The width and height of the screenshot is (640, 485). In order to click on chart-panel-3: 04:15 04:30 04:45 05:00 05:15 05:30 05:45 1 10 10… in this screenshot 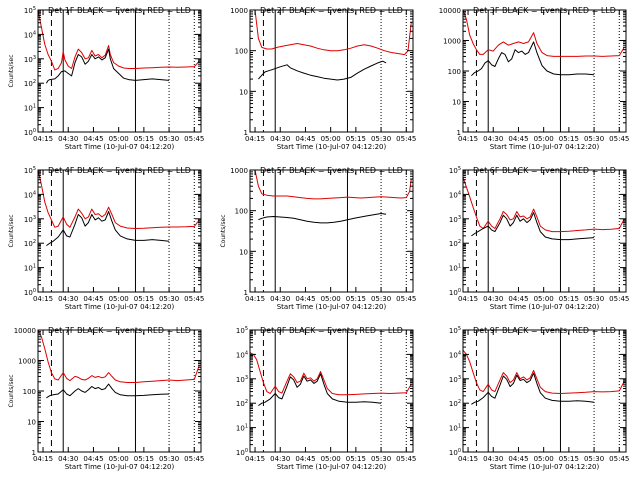, I will do `click(534, 78)`.